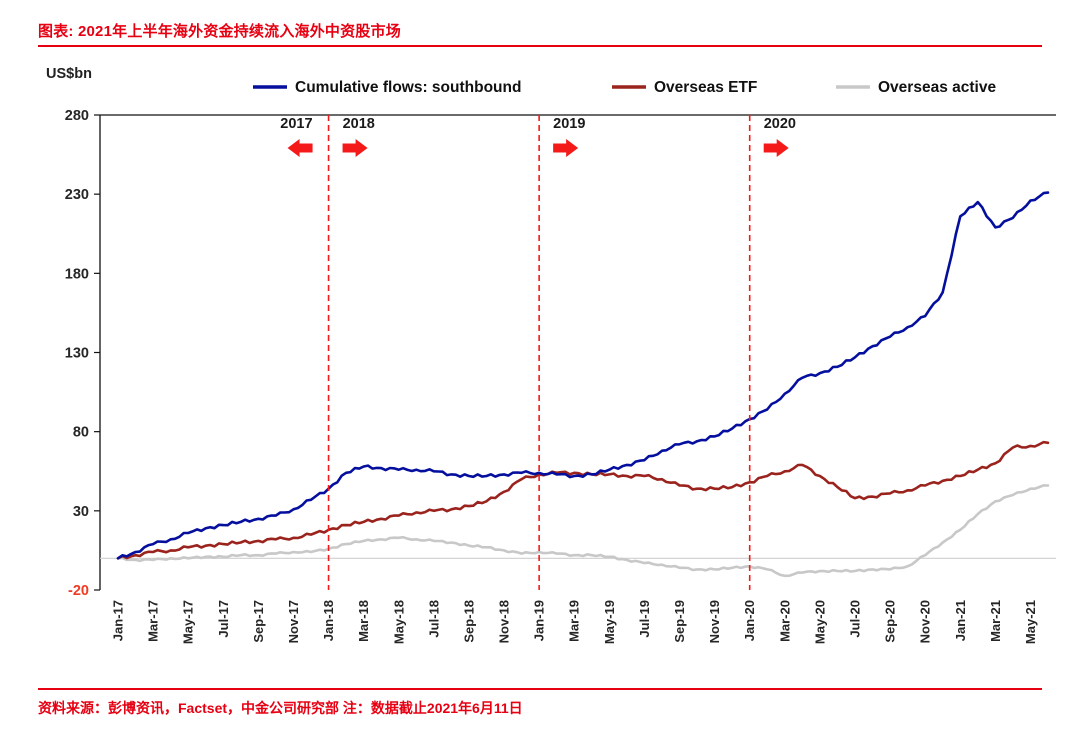  What do you see at coordinates (1030, 622) in the screenshot?
I see `x-tick-label: May-21` at bounding box center [1030, 622].